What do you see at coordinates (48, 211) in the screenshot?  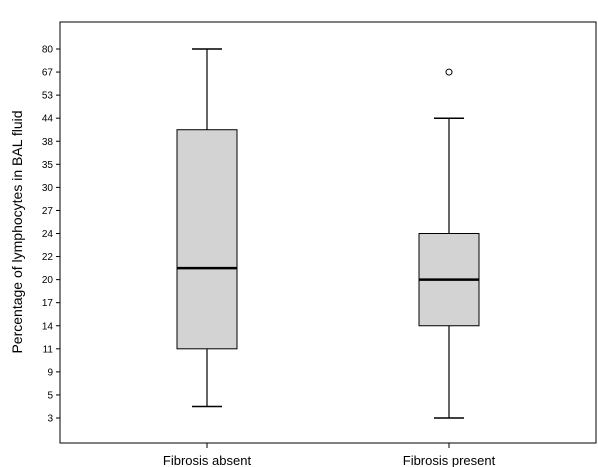 I see `y-tick-label: 27` at bounding box center [48, 211].